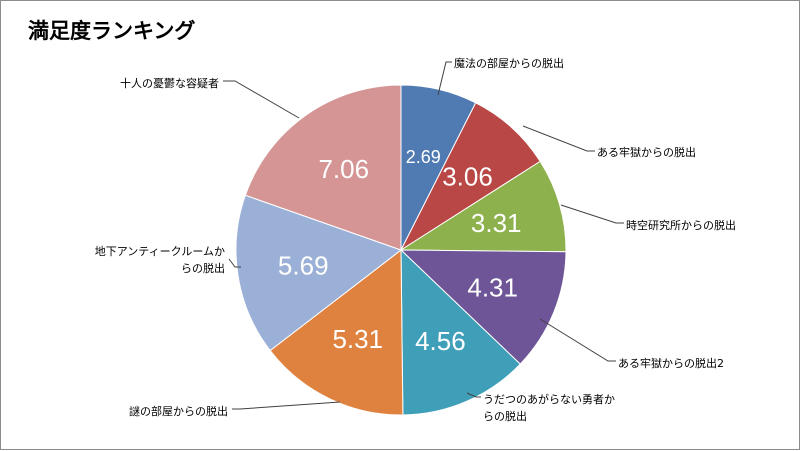 This screenshot has height=451, width=800. Describe the element at coordinates (160, 260) in the screenshot. I see `slice-category-label-7: 地下アンティークルームからの脱出` at that location.